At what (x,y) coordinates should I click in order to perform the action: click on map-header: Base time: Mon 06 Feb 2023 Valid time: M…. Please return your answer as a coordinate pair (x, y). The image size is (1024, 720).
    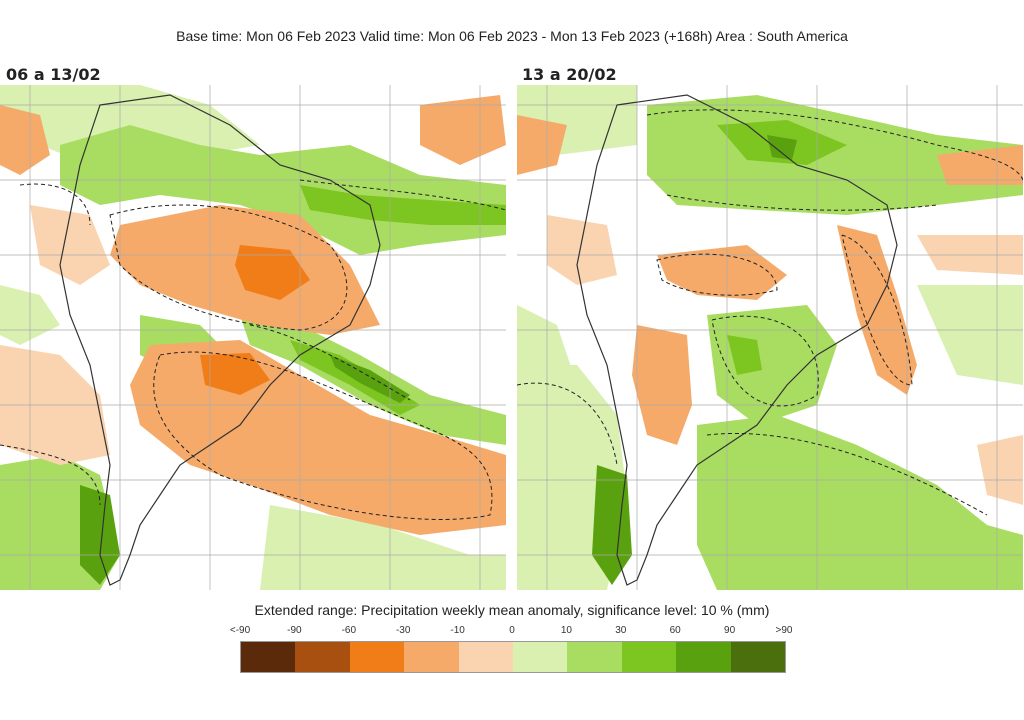
    Looking at the image, I should click on (512, 36).